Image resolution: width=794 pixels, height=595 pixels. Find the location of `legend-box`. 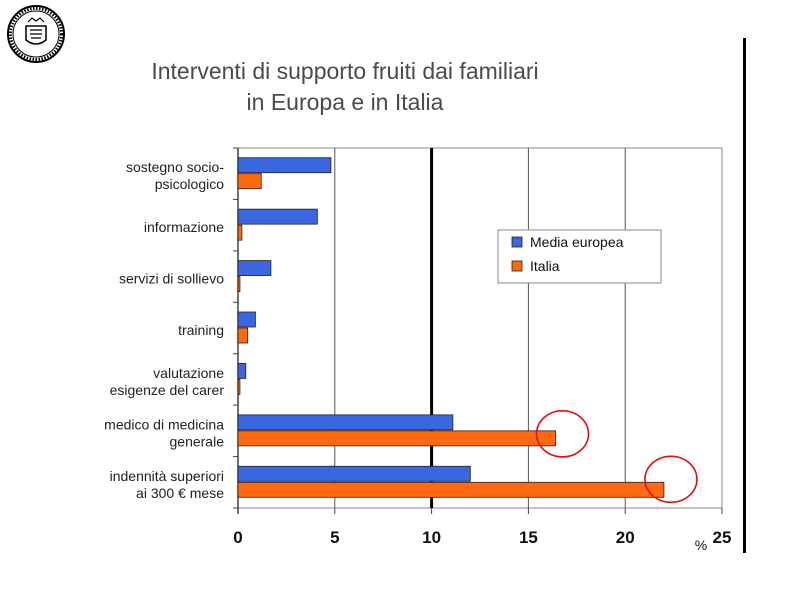

legend-box is located at coordinates (579, 256).